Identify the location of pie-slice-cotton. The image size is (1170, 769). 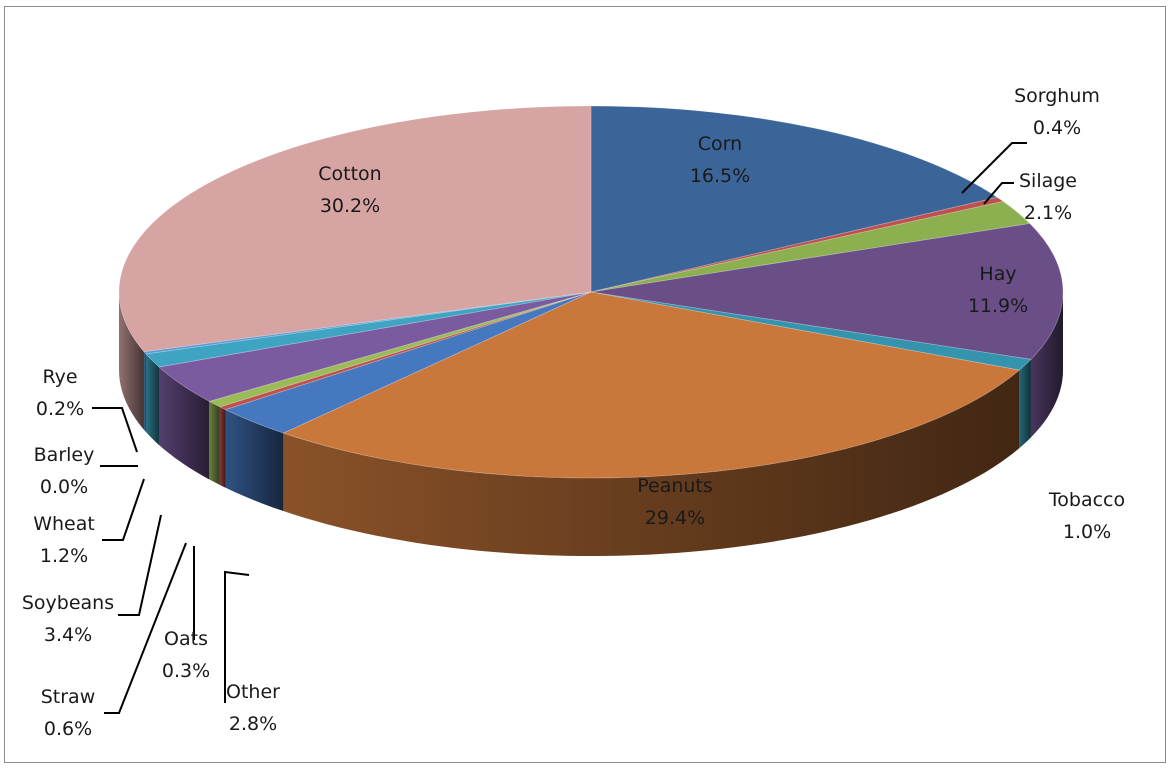
(355, 229).